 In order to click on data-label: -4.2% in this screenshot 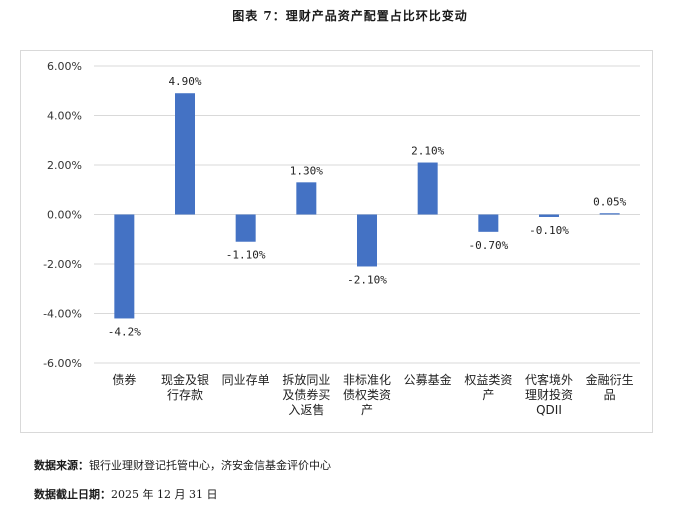, I will do `click(124, 331)`.